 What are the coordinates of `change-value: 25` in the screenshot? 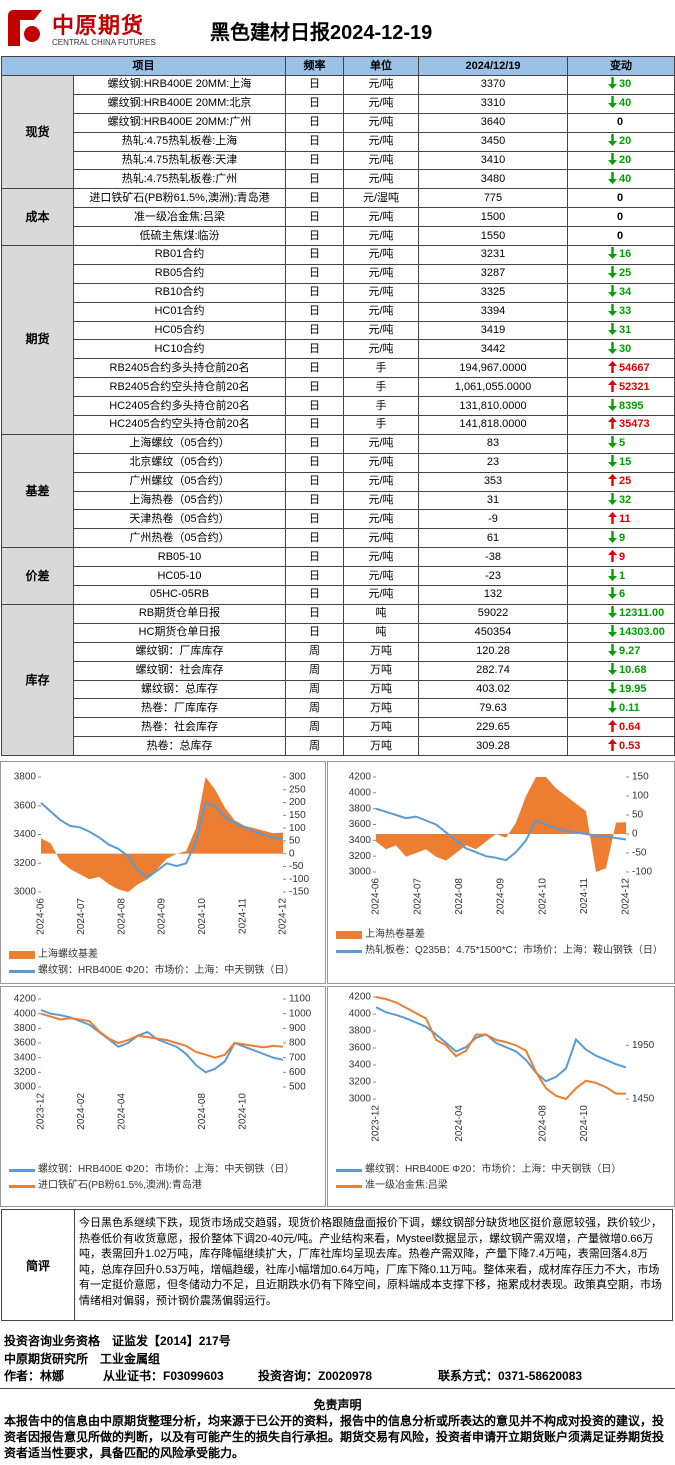 It's located at (625, 481).